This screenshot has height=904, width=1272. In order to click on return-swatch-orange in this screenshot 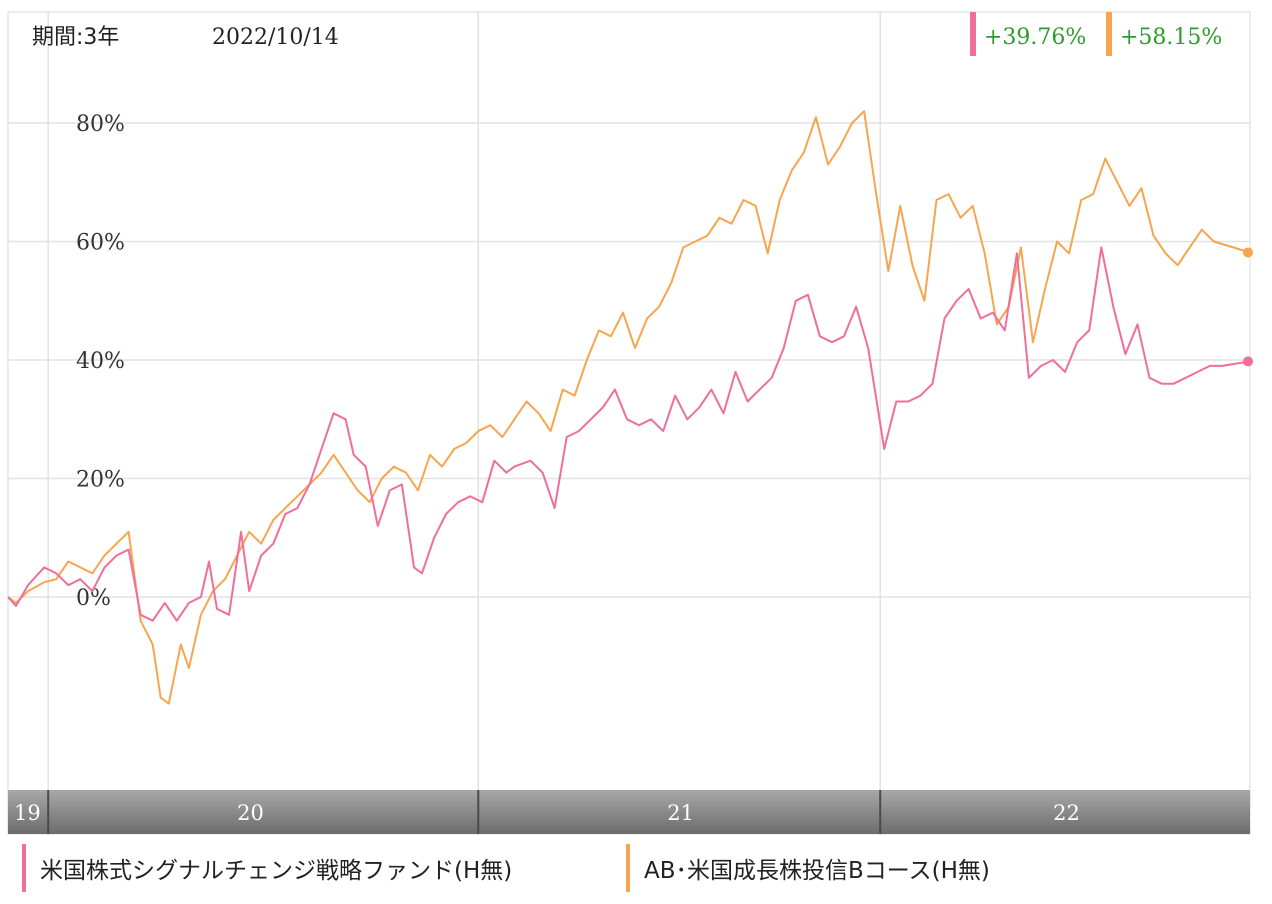, I will do `click(1109, 34)`.